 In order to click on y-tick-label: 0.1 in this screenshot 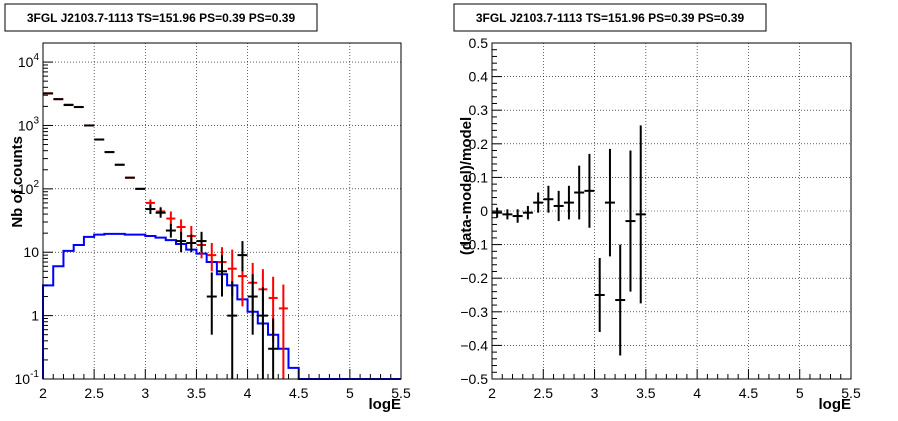, I will do `click(479, 177)`.